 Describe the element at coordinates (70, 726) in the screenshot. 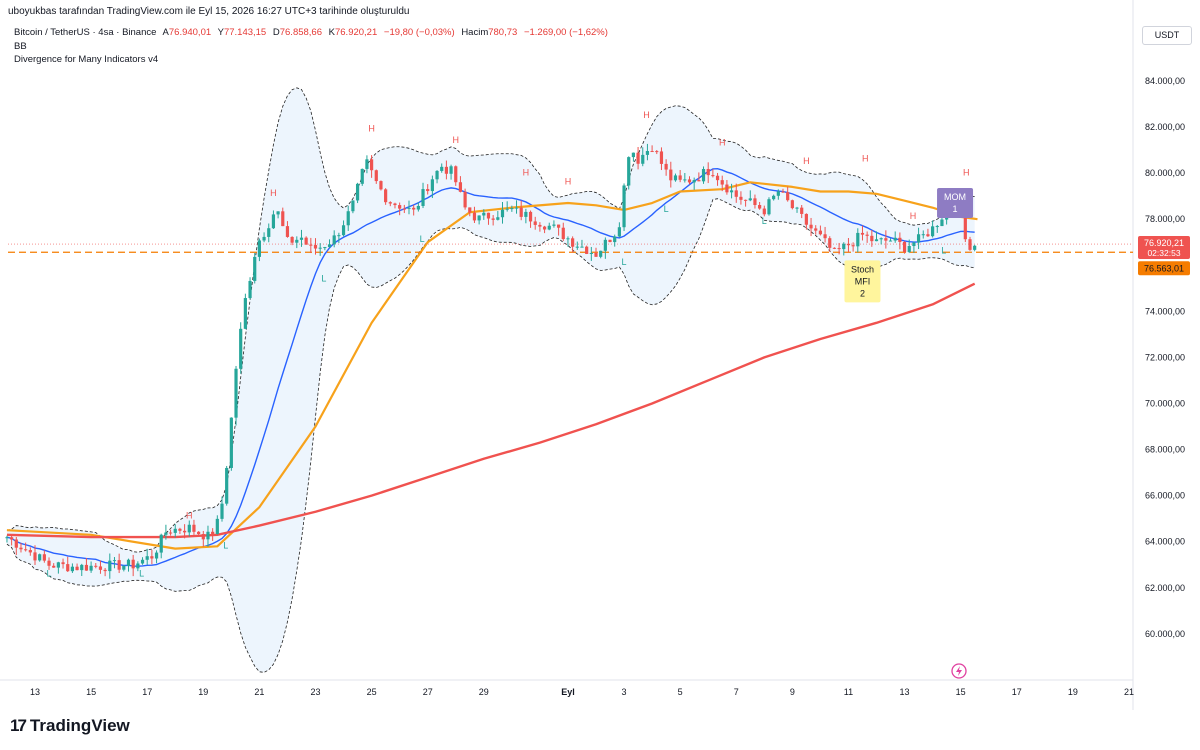

I see `tradingview-branding: 17 TradingView` at that location.